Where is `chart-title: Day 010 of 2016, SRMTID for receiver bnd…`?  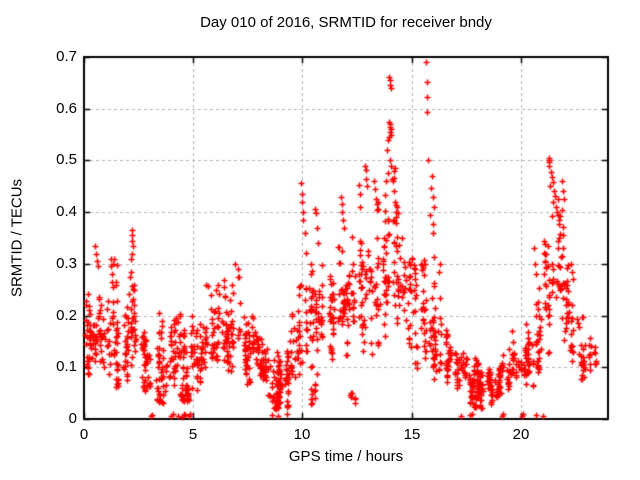 chart-title: Day 010 of 2016, SRMTID for receiver bnd… is located at coordinates (346, 22).